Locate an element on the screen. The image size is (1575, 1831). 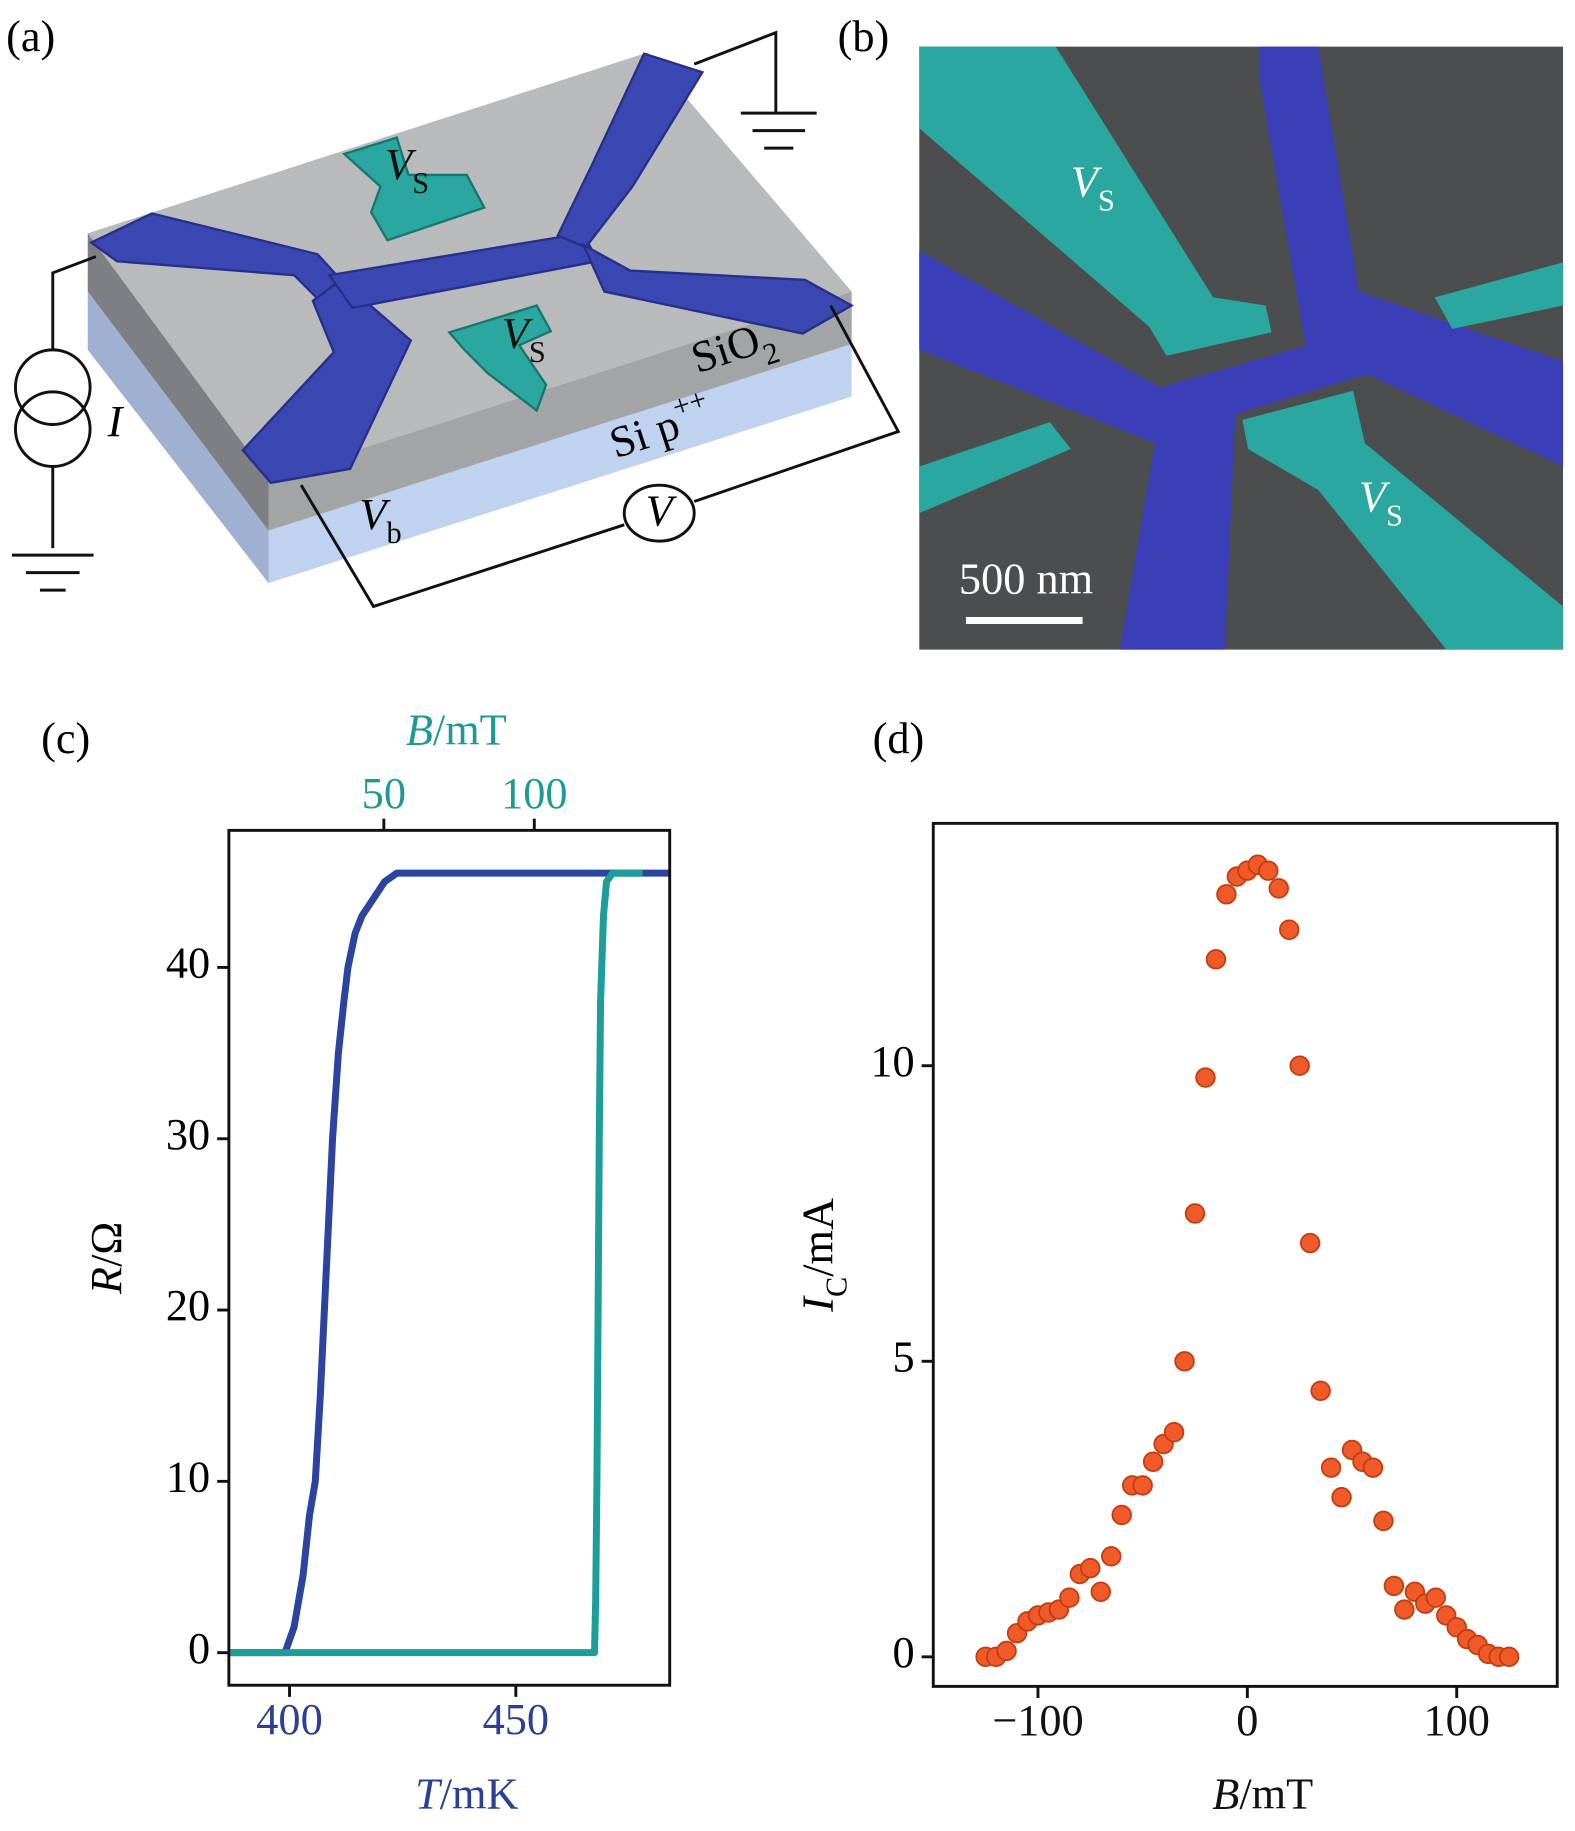
micrograph is located at coordinates (1241, 348).